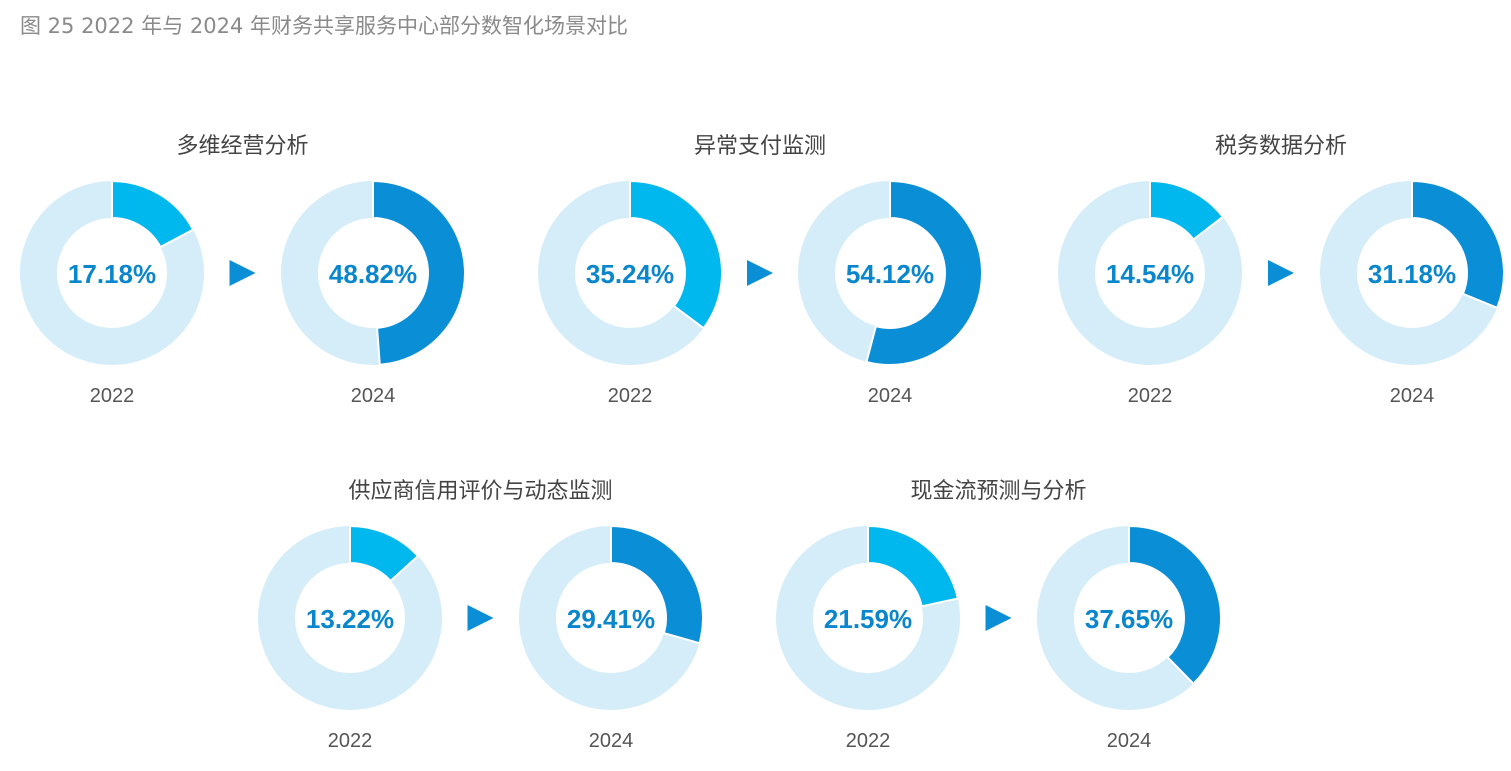 This screenshot has width=1511, height=771. What do you see at coordinates (998, 491) in the screenshot?
I see `scenario-title: 现金流预测与分析` at bounding box center [998, 491].